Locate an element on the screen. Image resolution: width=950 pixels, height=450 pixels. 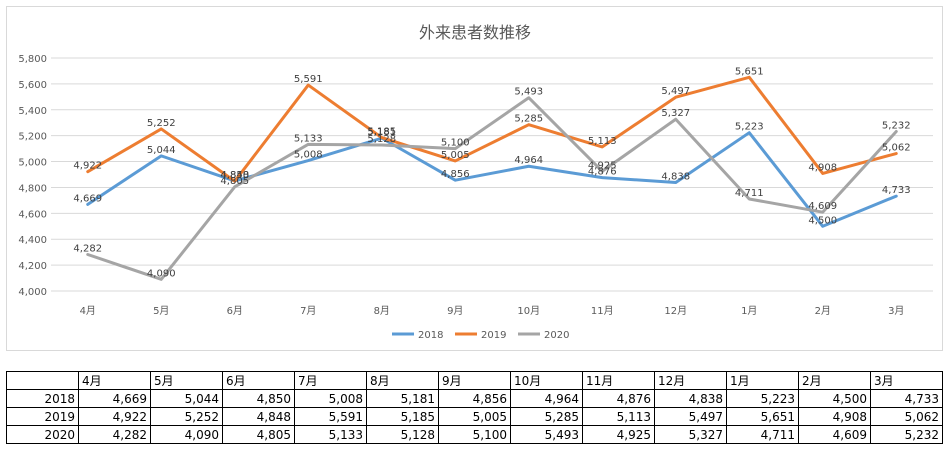
table-cell: 5,062 is located at coordinates (906, 416).